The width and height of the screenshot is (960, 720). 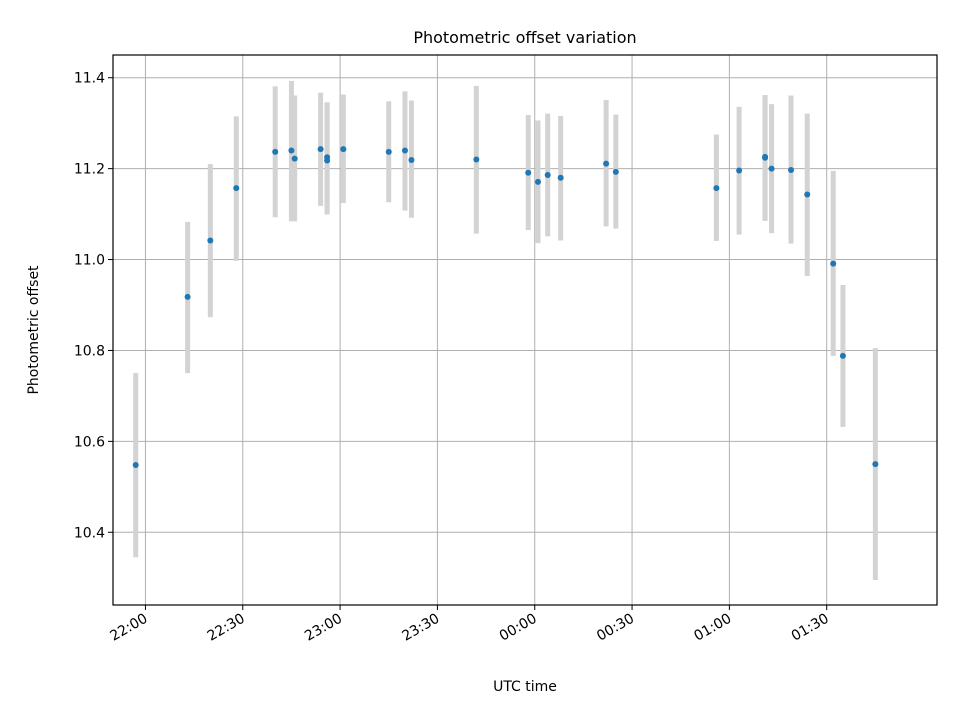 What do you see at coordinates (89, 442) in the screenshot?
I see `y-tick-label: 10.6` at bounding box center [89, 442].